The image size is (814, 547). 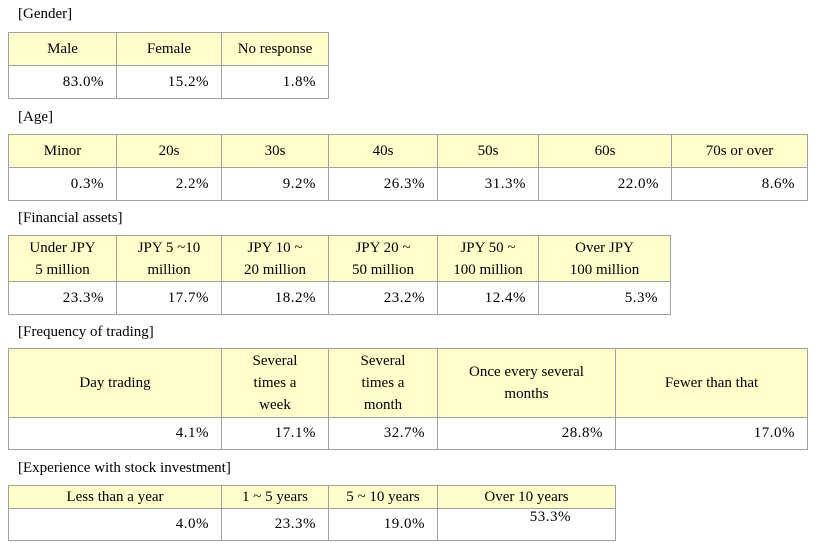 What do you see at coordinates (275, 433) in the screenshot?
I see `frequency-value-several-week: 17.1%` at bounding box center [275, 433].